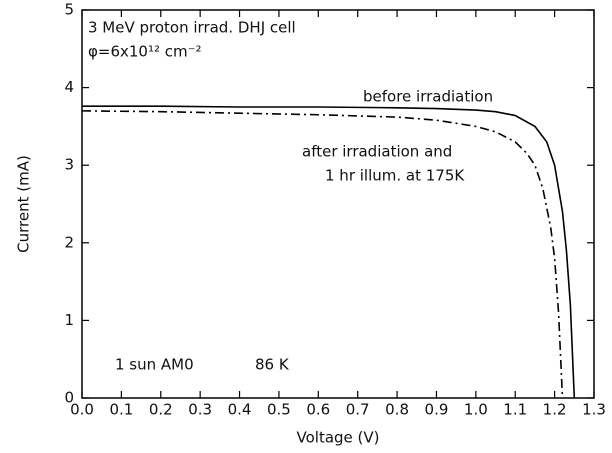 This screenshot has width=612, height=453. I want to click on y-tick-label: 5, so click(69, 10).